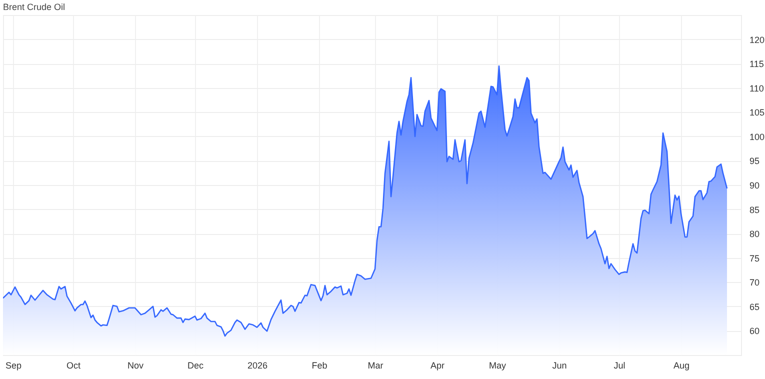  Describe the element at coordinates (757, 39) in the screenshot. I see `y-tick-label: 120` at that location.